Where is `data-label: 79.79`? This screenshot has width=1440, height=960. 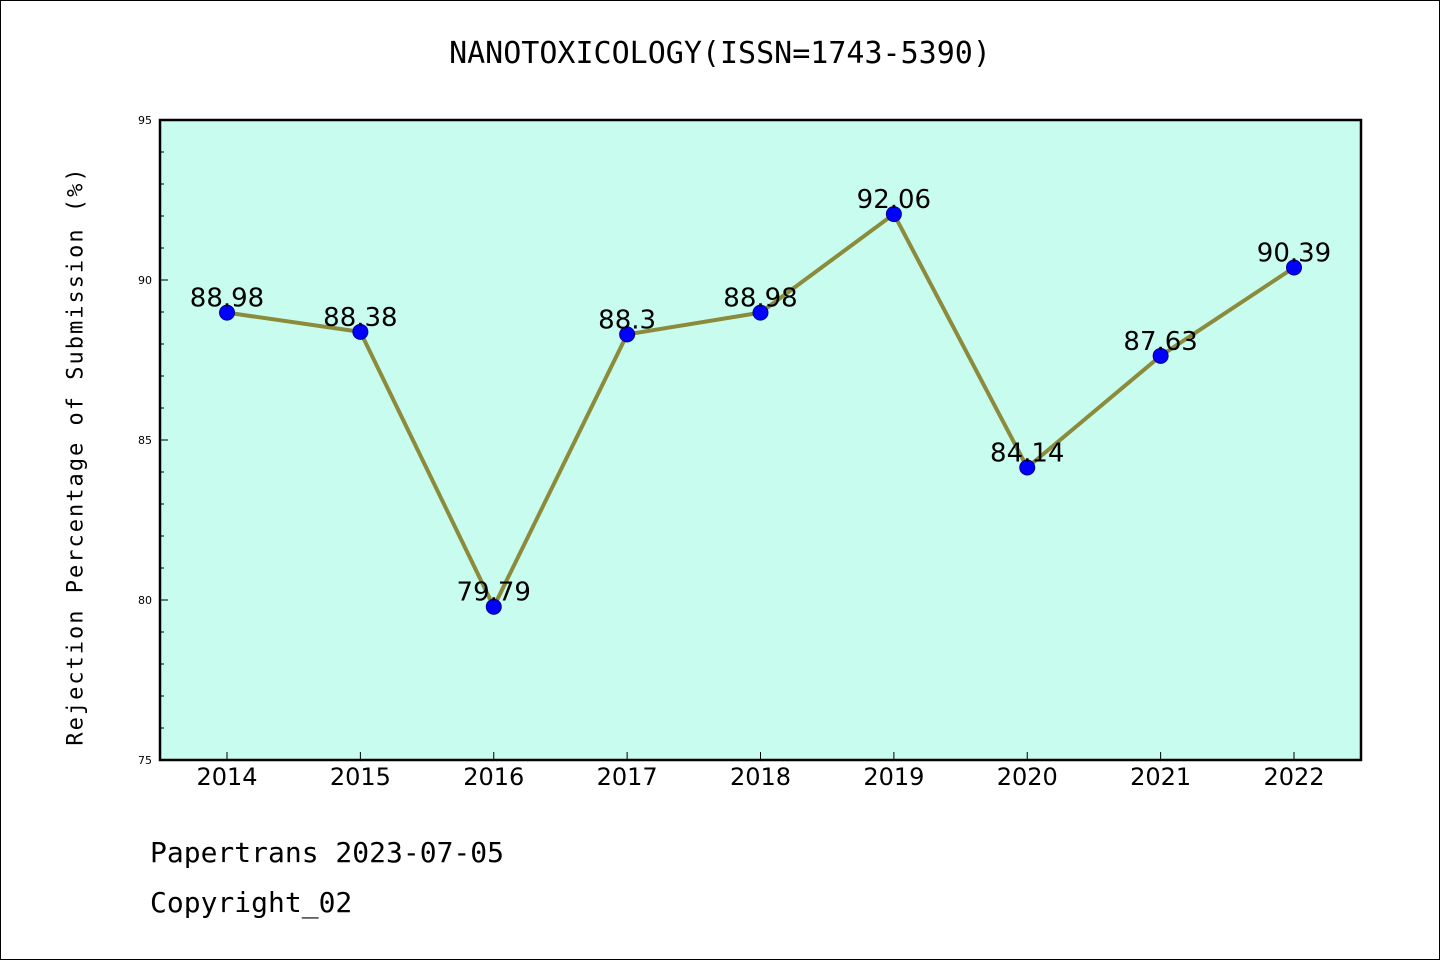 data-label: 79.79 is located at coordinates (494, 593).